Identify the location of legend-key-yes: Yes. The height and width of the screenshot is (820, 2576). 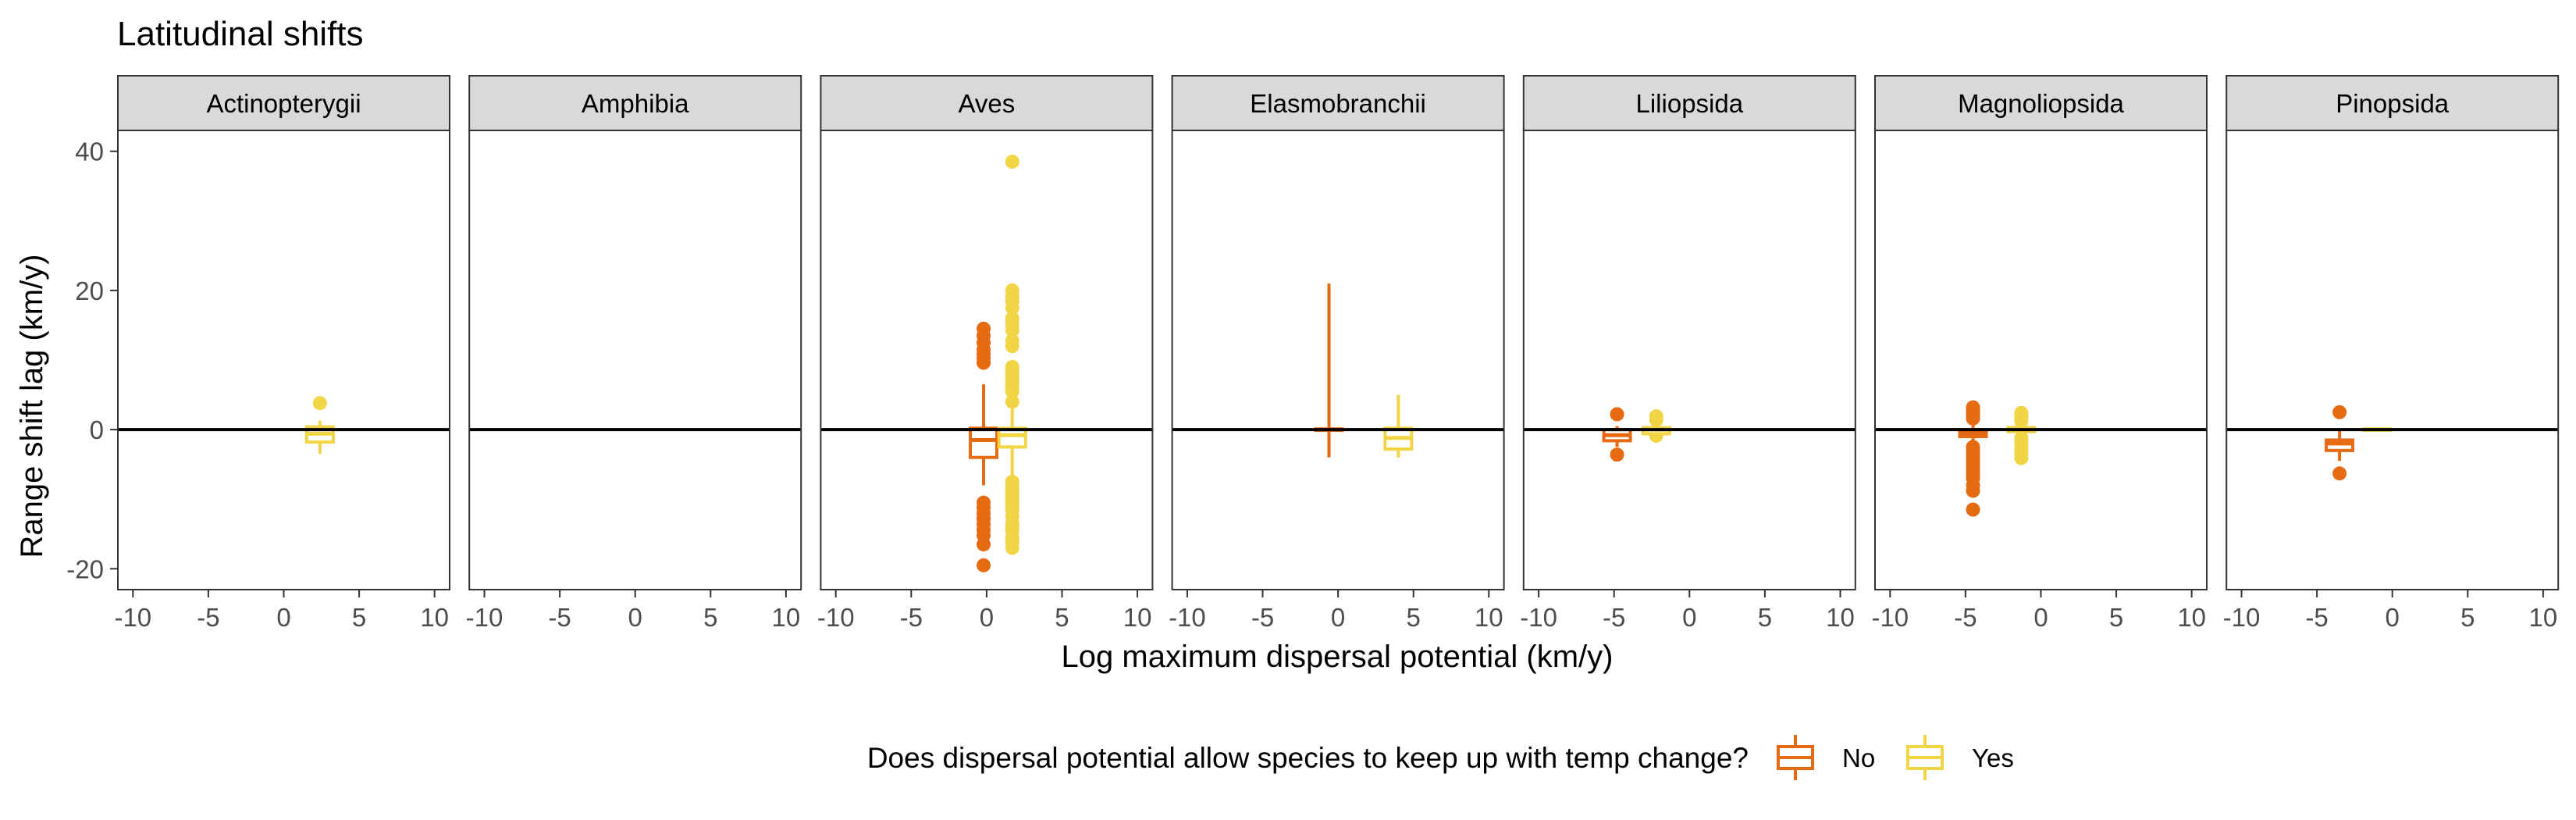
(1960, 757).